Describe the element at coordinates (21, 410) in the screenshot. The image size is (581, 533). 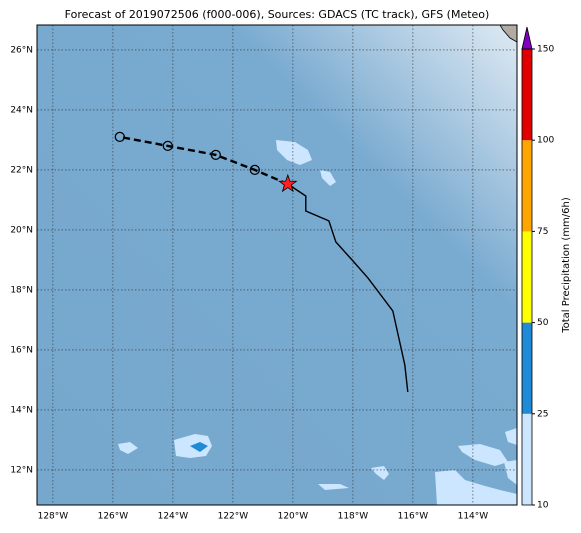
I see `lat-label: 14°N` at that location.